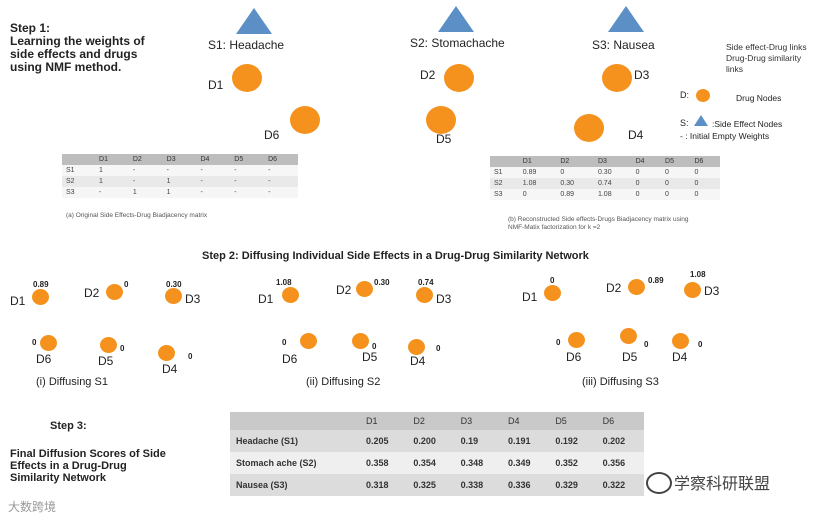  Describe the element at coordinates (18, 301) in the screenshot. I see `drug-label-p1-d1: D1` at that location.